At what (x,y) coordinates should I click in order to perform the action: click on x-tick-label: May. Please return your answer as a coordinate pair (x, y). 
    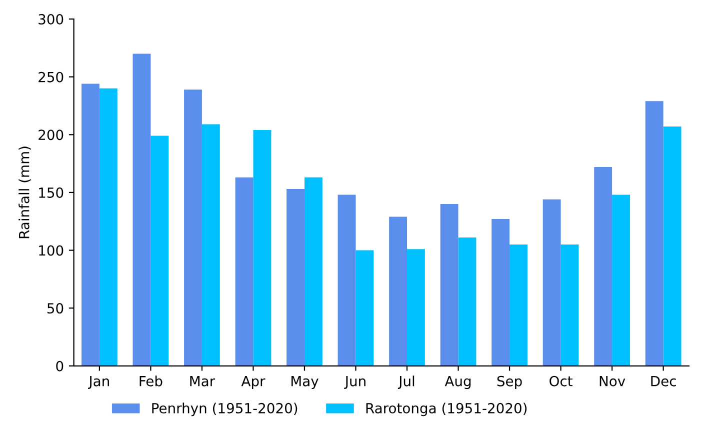
    Looking at the image, I should click on (304, 383).